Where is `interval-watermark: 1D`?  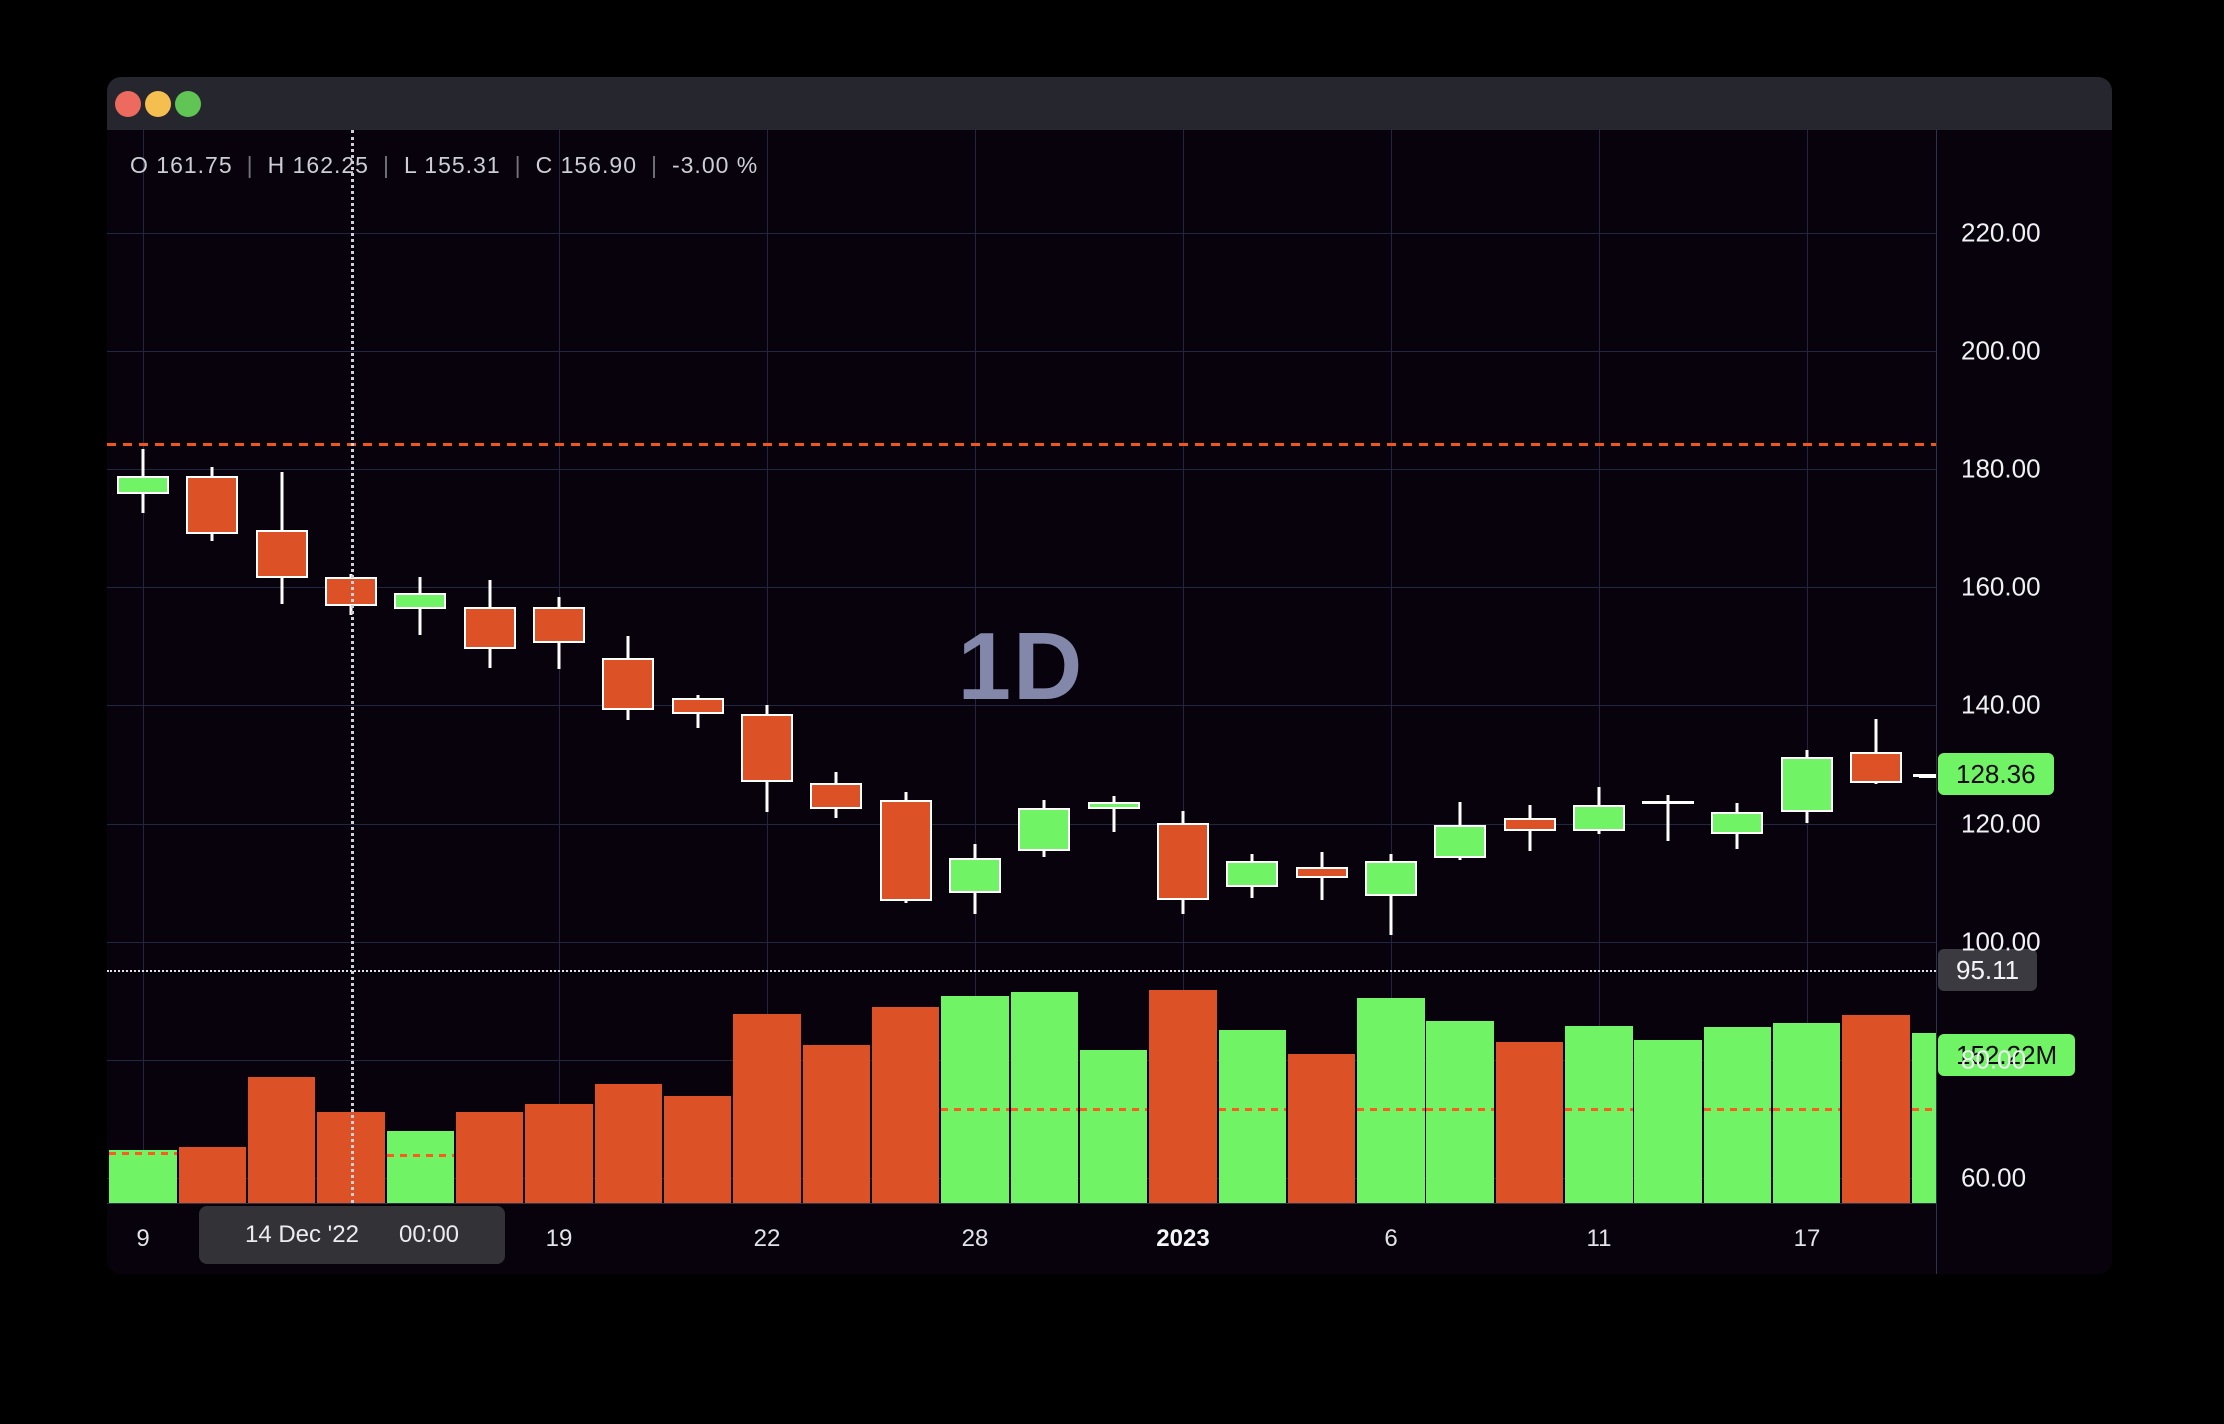 interval-watermark: 1D is located at coordinates (1021, 666).